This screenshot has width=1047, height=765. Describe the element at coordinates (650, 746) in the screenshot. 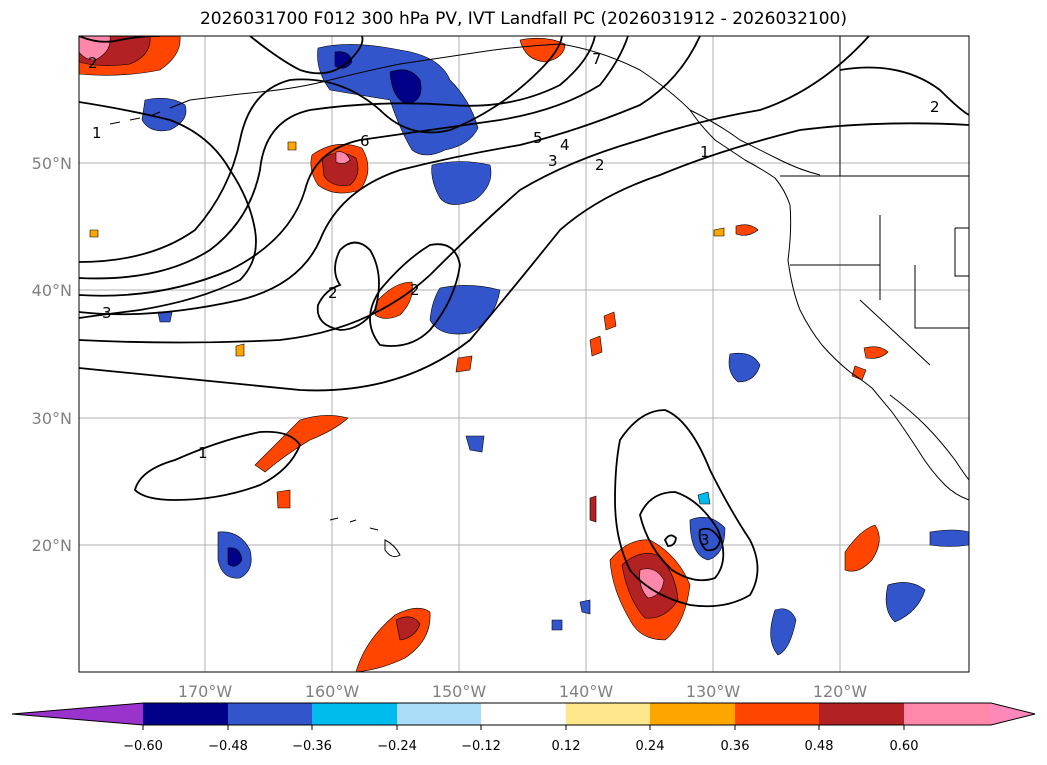

I see `colorbar-tick-label: 0.24` at that location.